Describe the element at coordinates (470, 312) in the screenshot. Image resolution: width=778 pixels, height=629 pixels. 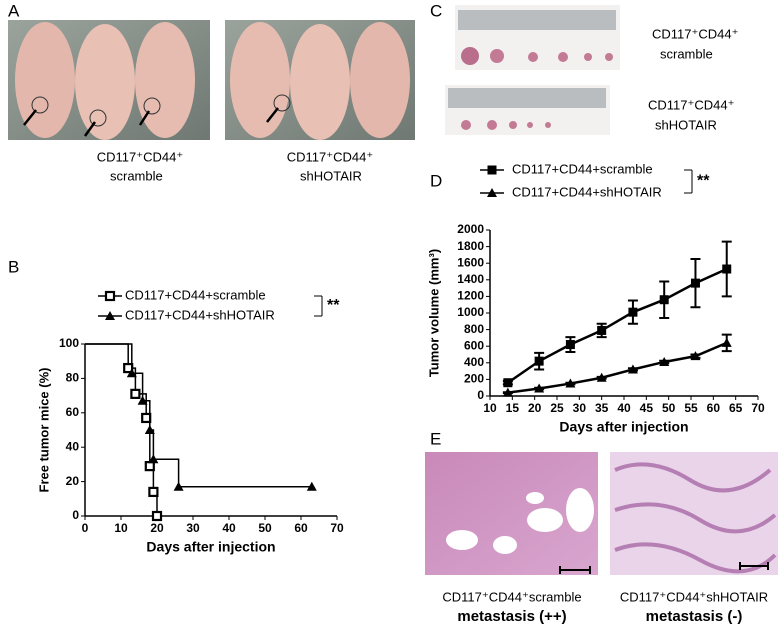
I see `y-tick-label: 1000` at that location.